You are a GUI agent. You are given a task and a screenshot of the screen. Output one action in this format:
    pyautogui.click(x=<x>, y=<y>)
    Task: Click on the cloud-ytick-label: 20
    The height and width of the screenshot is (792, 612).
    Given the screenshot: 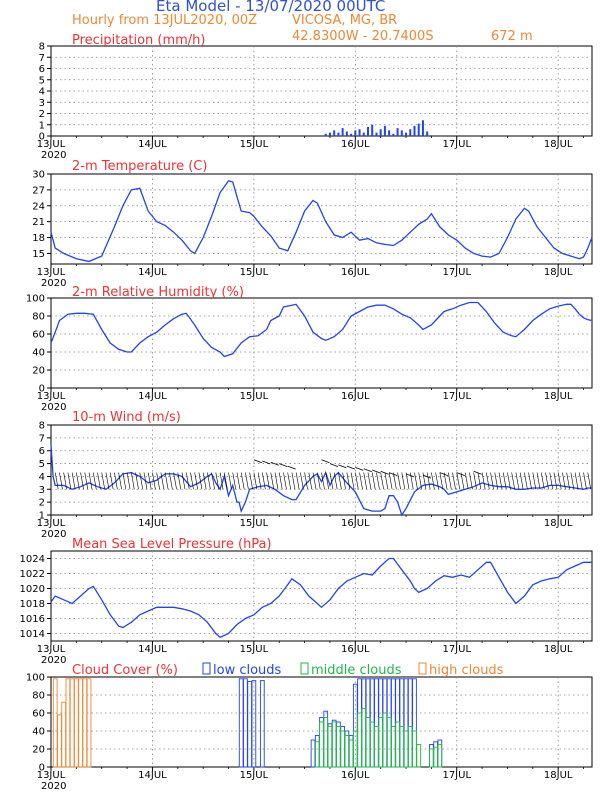 What is the action you would take?
    pyautogui.click(x=38, y=750)
    